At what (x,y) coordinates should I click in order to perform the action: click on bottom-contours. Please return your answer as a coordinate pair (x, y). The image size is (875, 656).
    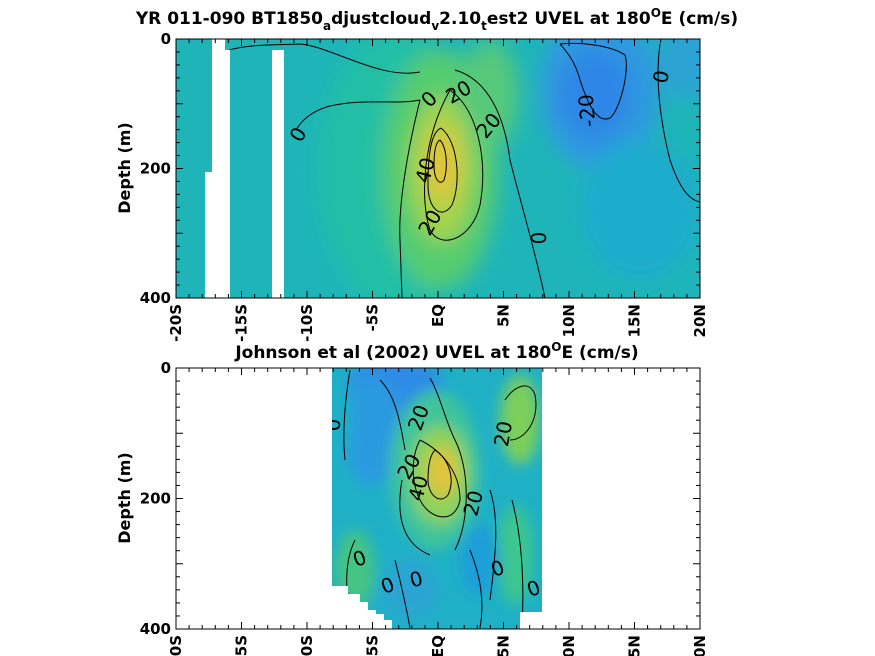
    Looking at the image, I should click on (440, 499).